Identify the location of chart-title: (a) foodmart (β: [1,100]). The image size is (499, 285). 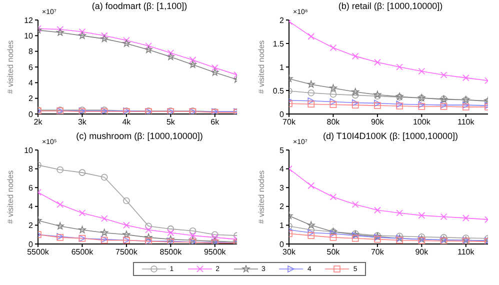
(140, 6).